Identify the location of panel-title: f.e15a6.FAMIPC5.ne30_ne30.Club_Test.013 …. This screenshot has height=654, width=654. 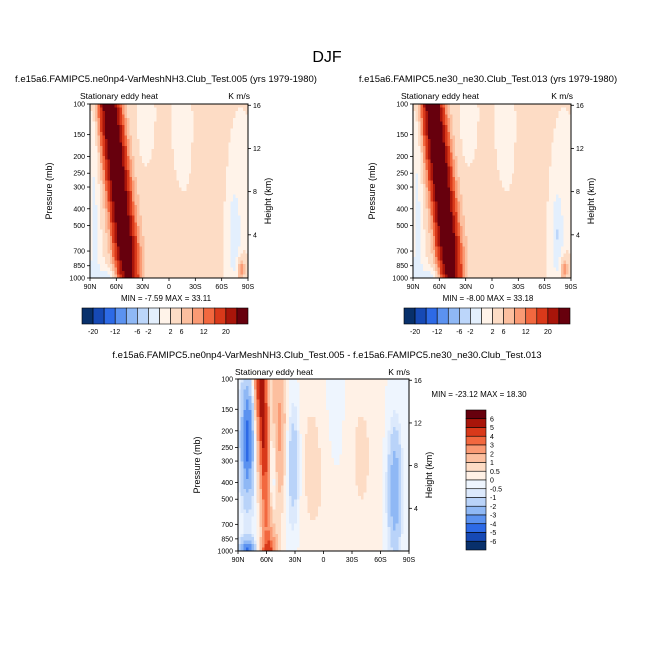
(488, 79).